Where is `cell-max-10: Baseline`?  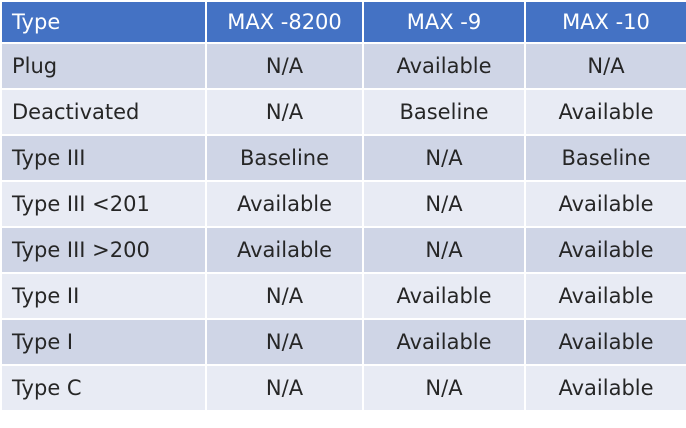
cell-max-10: Baseline is located at coordinates (605, 158).